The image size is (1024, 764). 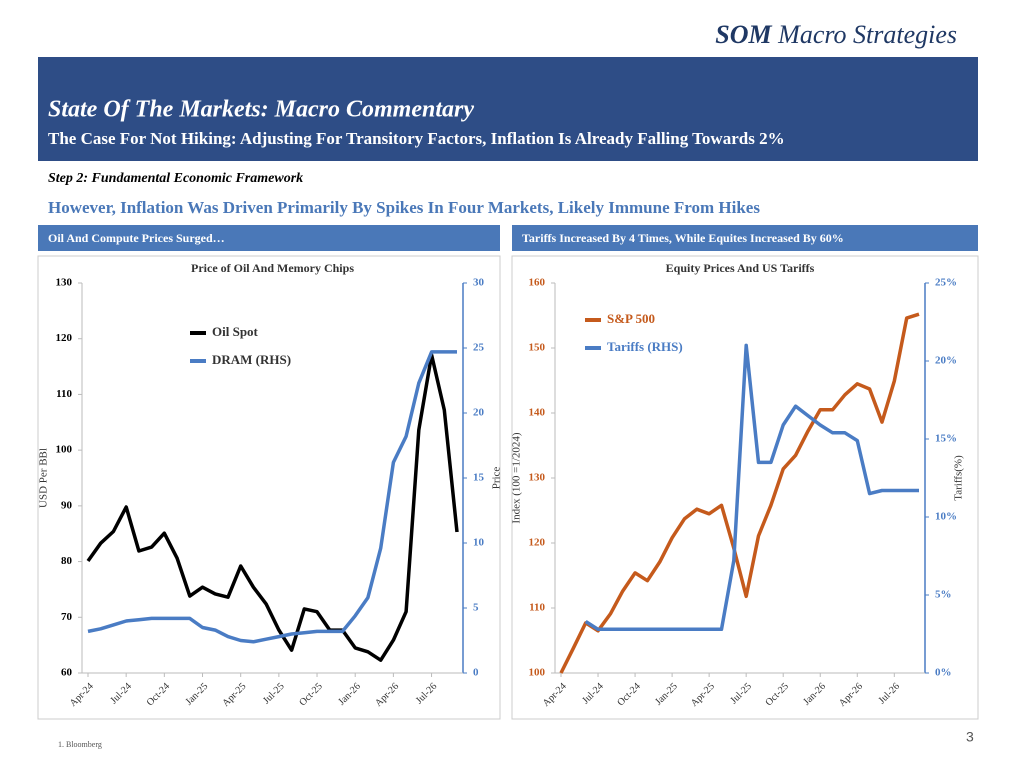 I want to click on legend-label: Tariffs (RHS), so click(x=645, y=346).